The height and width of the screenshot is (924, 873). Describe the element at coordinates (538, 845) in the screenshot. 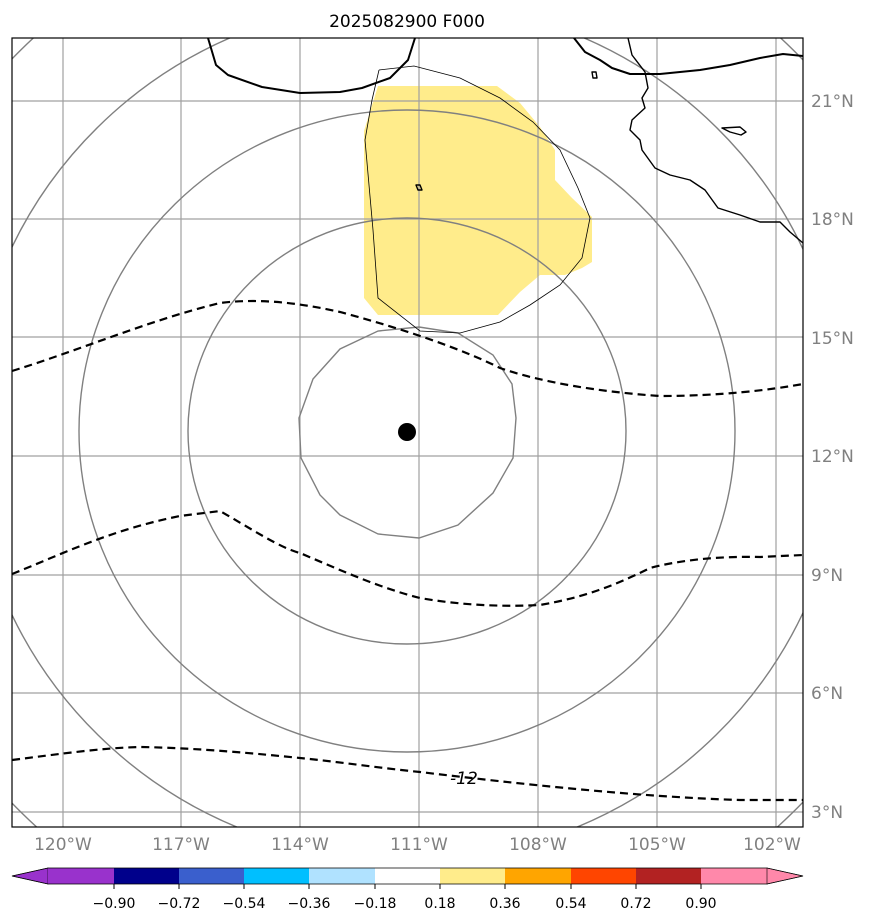

I see `lon-label: 108°W` at that location.